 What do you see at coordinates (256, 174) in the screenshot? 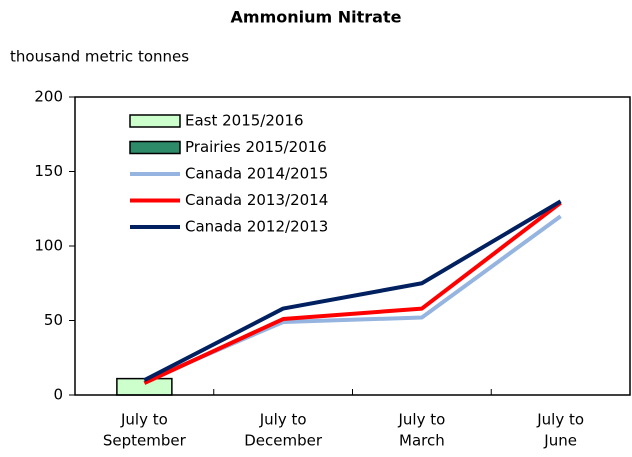
I see `legend-label: Canada 2014/2015` at bounding box center [256, 174].